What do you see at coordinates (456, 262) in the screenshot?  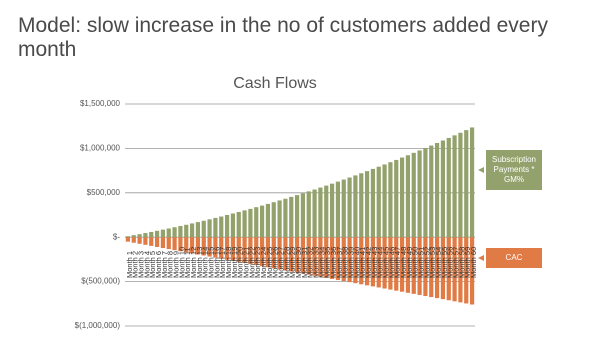 I see `x-tick-label: Month 57` at bounding box center [456, 262].